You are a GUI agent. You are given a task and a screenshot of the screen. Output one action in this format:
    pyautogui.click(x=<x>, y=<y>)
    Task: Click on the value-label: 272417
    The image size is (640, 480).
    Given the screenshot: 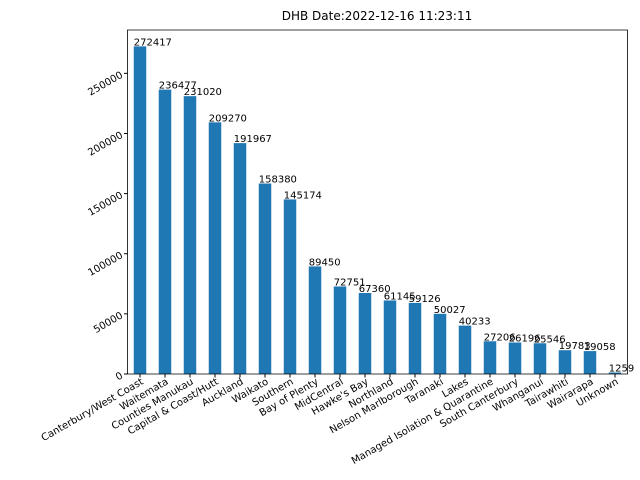 What is the action you would take?
    pyautogui.click(x=153, y=42)
    